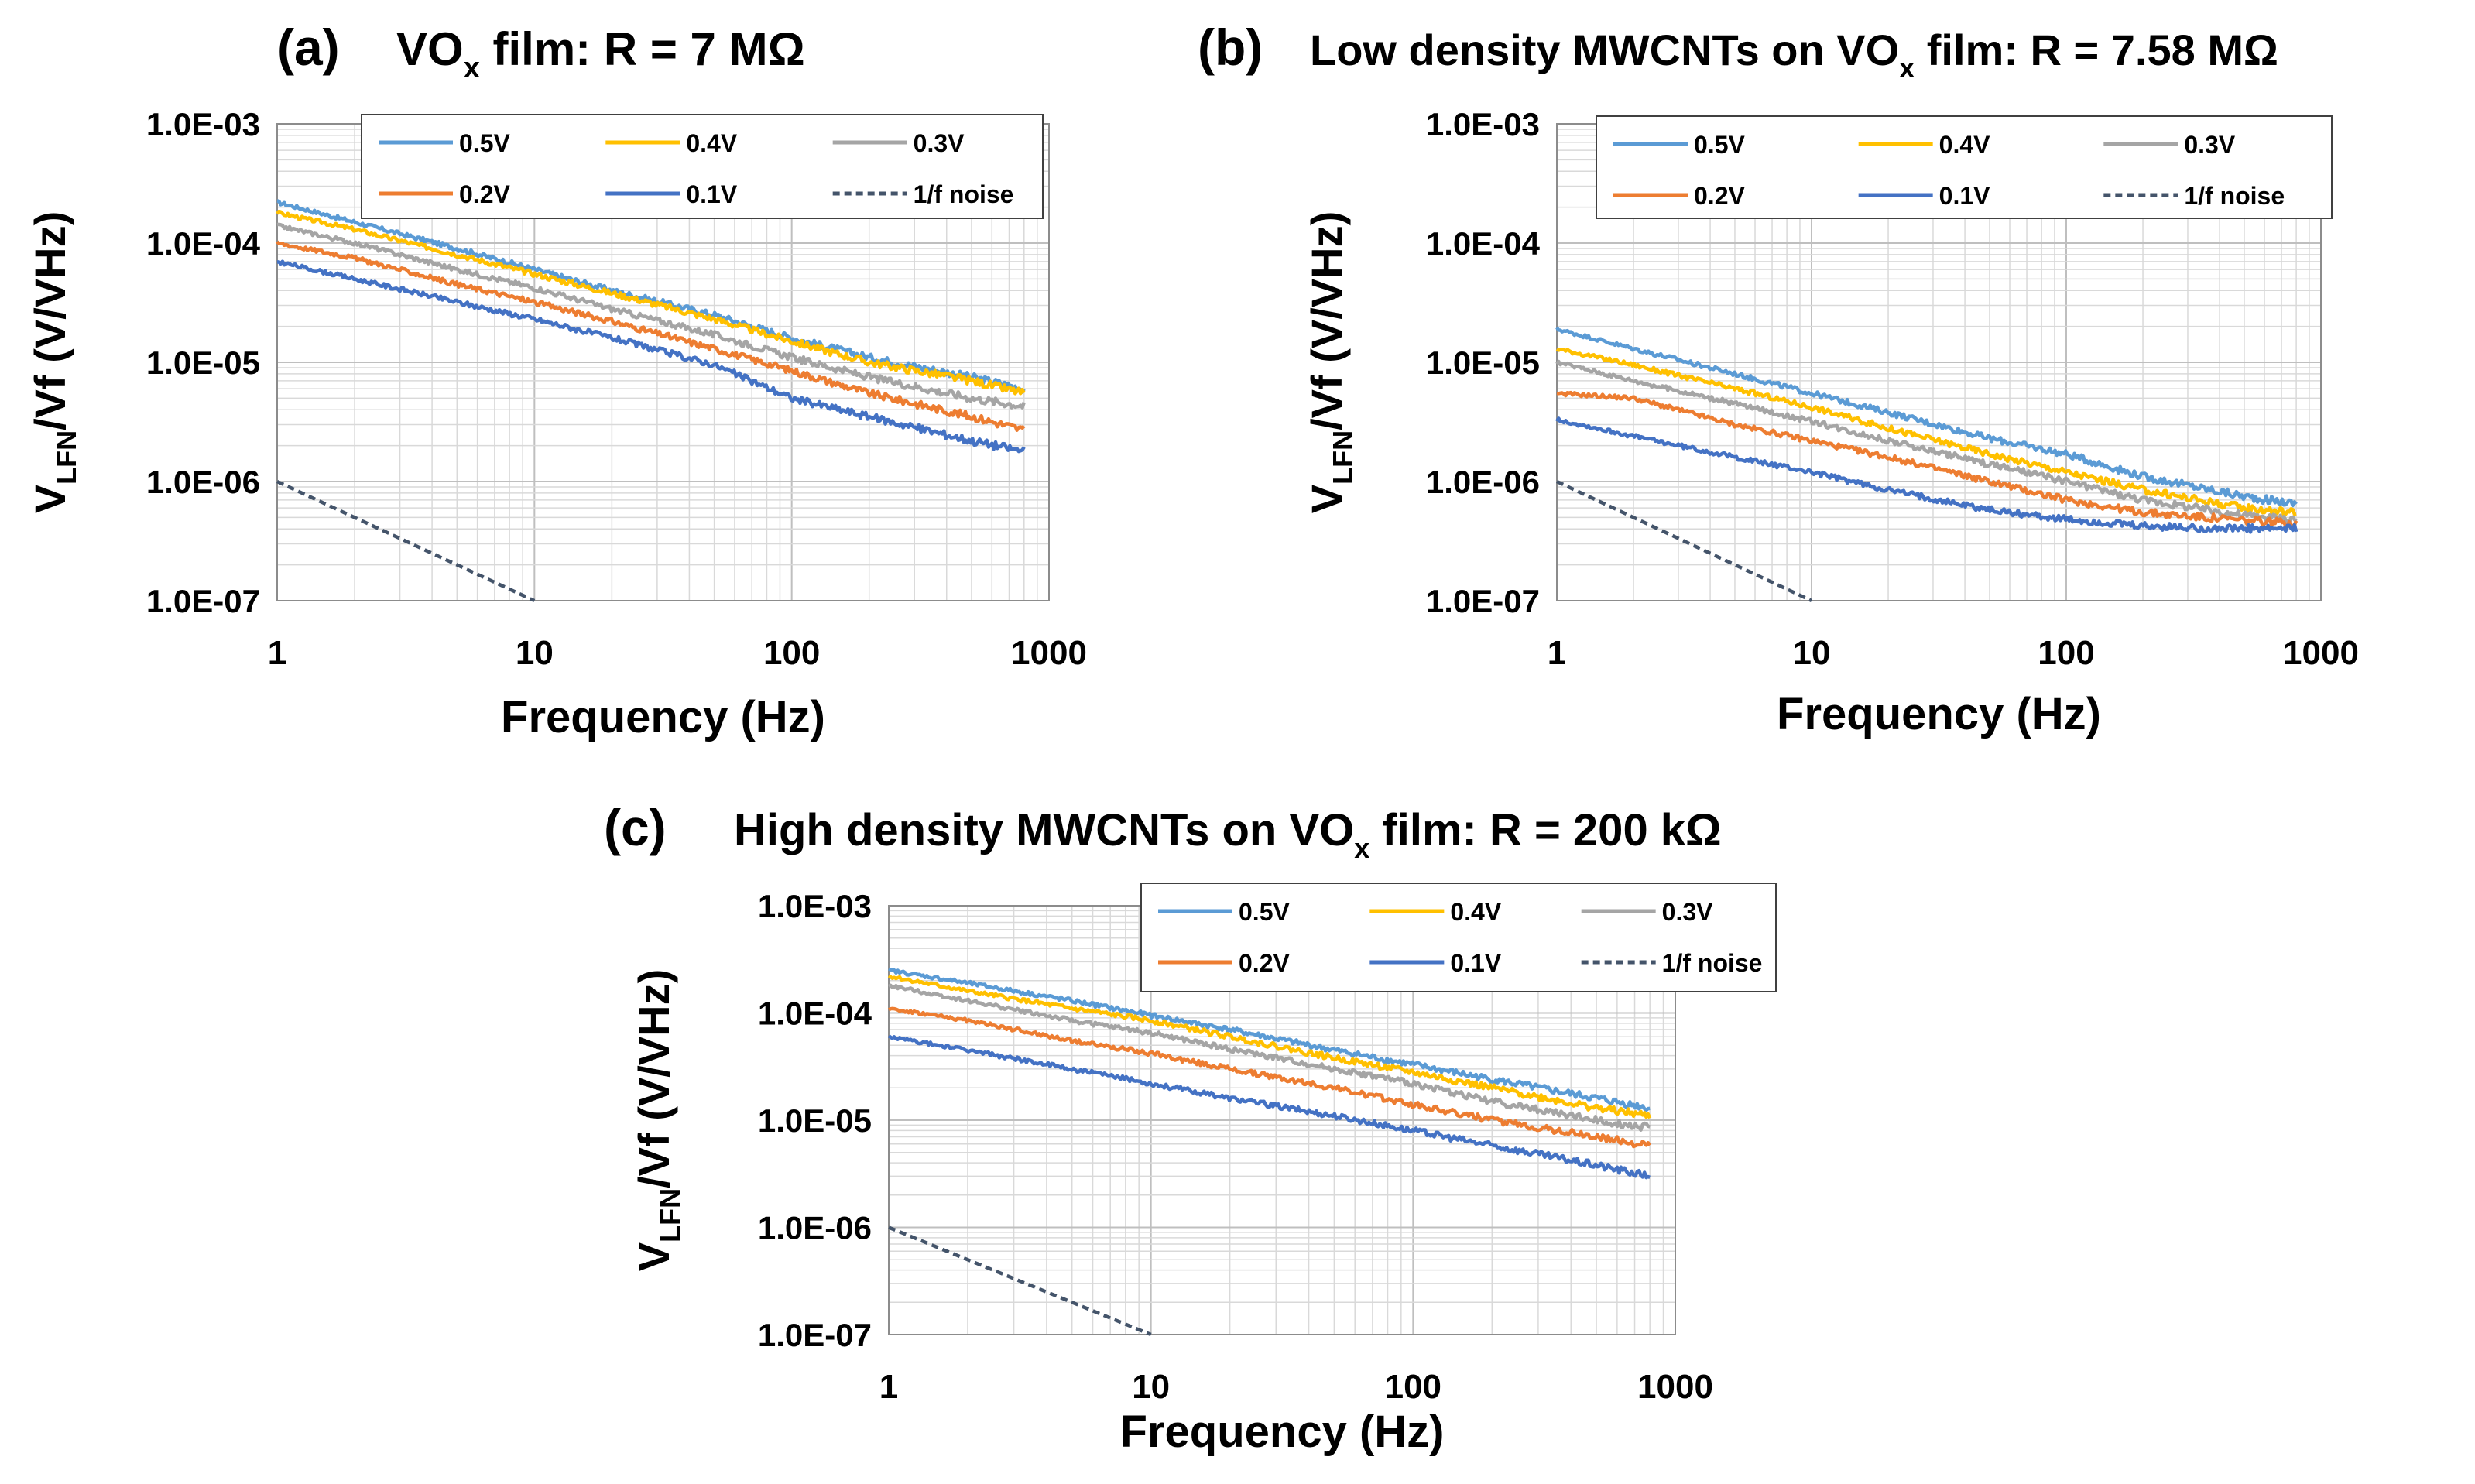  What do you see at coordinates (308, 47) in the screenshot?
I see `panel-a-label: (a)` at bounding box center [308, 47].